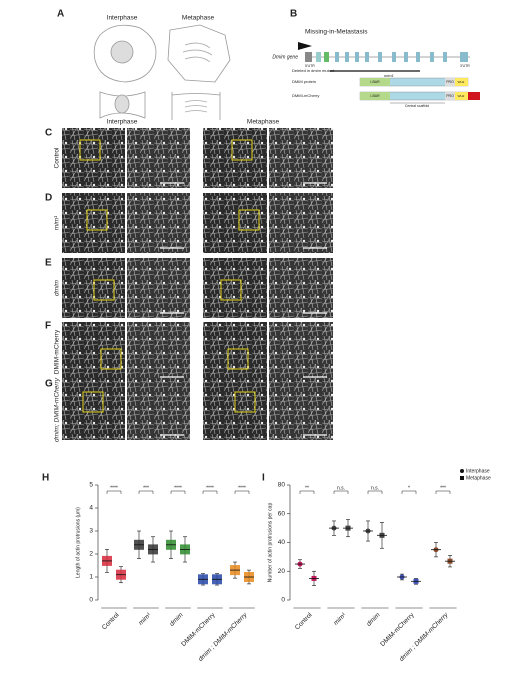 The image size is (528, 680). What do you see at coordinates (478, 471) in the screenshot?
I see `legend-label: Interphase` at bounding box center [478, 471].